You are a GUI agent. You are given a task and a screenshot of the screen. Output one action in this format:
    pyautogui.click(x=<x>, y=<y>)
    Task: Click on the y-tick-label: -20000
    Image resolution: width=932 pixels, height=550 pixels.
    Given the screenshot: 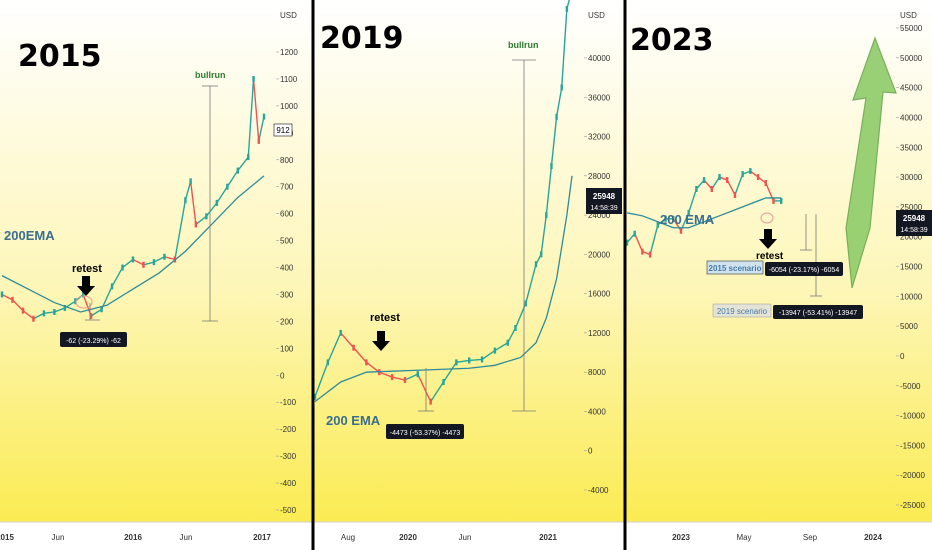 What is the action you would take?
    pyautogui.click(x=912, y=475)
    